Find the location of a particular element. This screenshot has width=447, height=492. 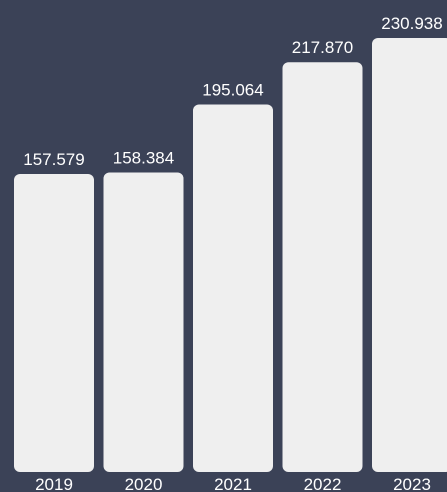

bar-2019 is located at coordinates (54, 322).